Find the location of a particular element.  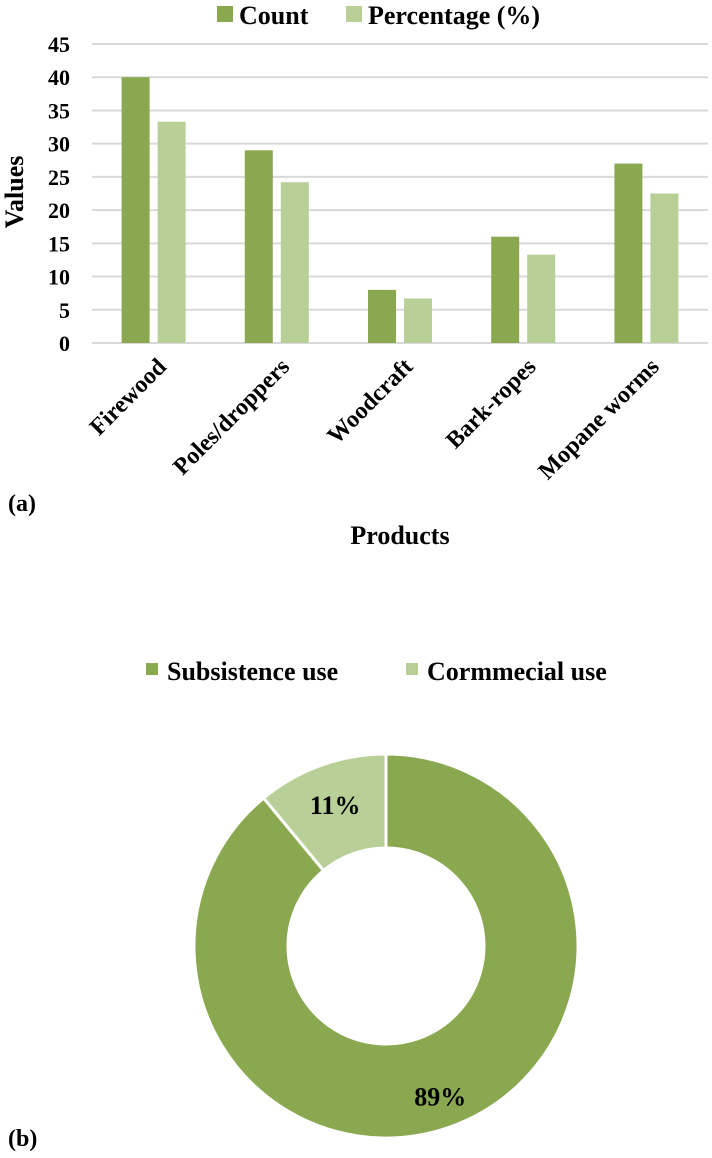

y-axis-title: Values is located at coordinates (14, 192).